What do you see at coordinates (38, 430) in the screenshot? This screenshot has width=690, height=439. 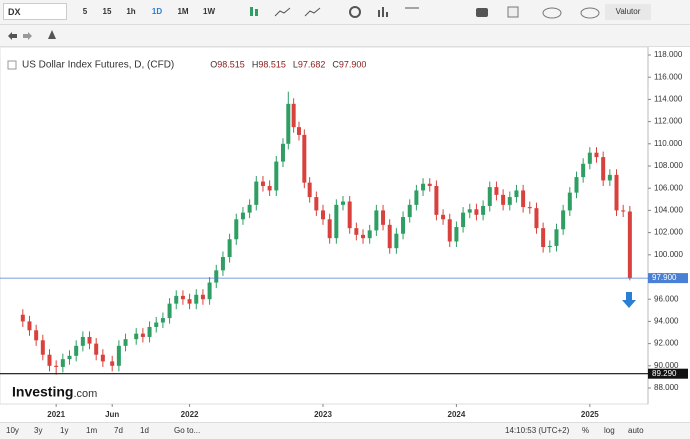 I see `range-button: 3y` at bounding box center [38, 430].